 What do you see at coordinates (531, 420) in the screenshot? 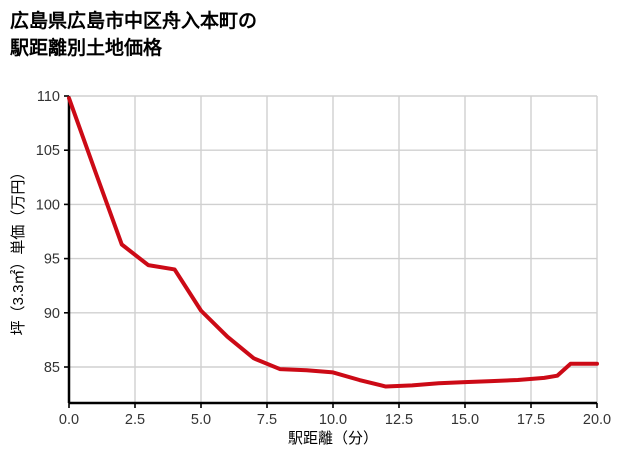
I see `x-tick-label: 17.5` at bounding box center [531, 420].